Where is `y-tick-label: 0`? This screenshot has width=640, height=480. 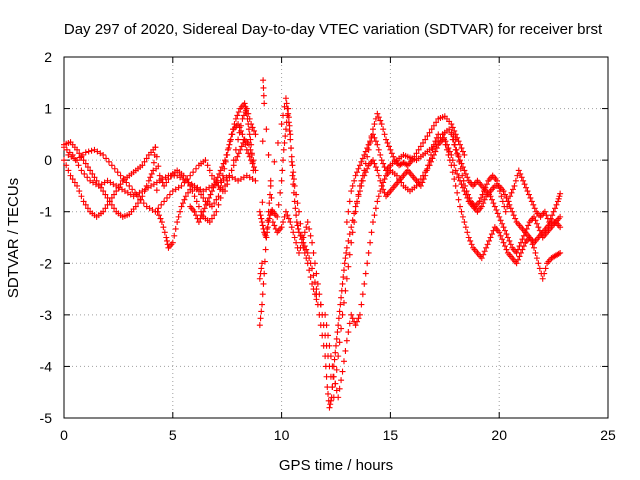
y-tick-label: 0 is located at coordinates (48, 160).